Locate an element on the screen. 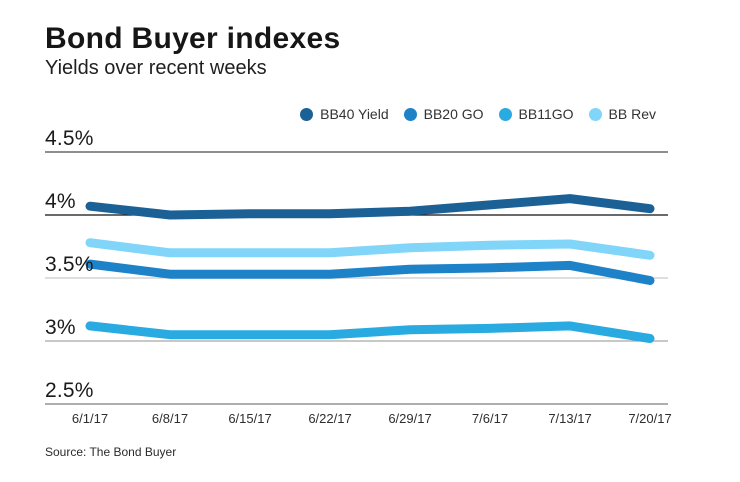 The width and height of the screenshot is (740, 482). legend-item-bb11go: BB11GO is located at coordinates (536, 114).